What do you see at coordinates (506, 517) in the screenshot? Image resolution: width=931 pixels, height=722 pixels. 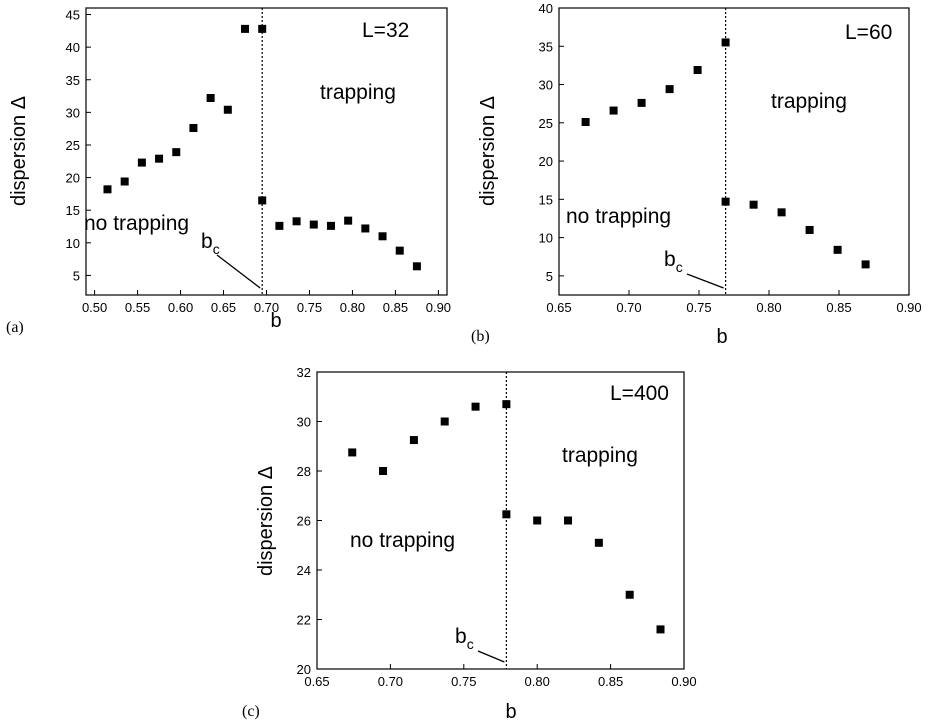 I see `panel-c-points` at bounding box center [506, 517].